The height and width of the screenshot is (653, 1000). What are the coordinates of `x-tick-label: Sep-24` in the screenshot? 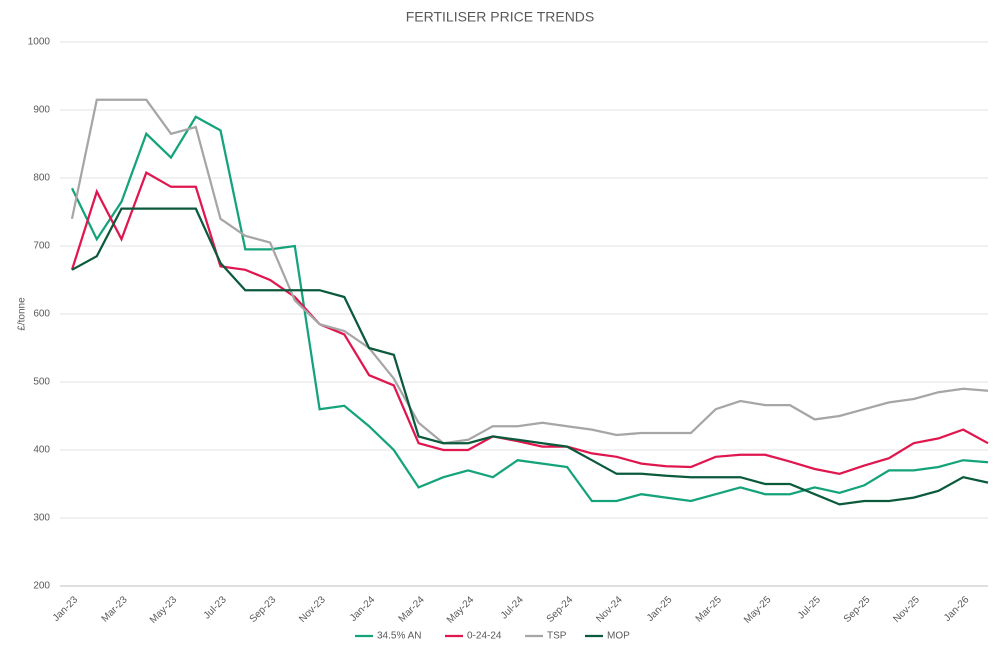 It's located at (560, 609).